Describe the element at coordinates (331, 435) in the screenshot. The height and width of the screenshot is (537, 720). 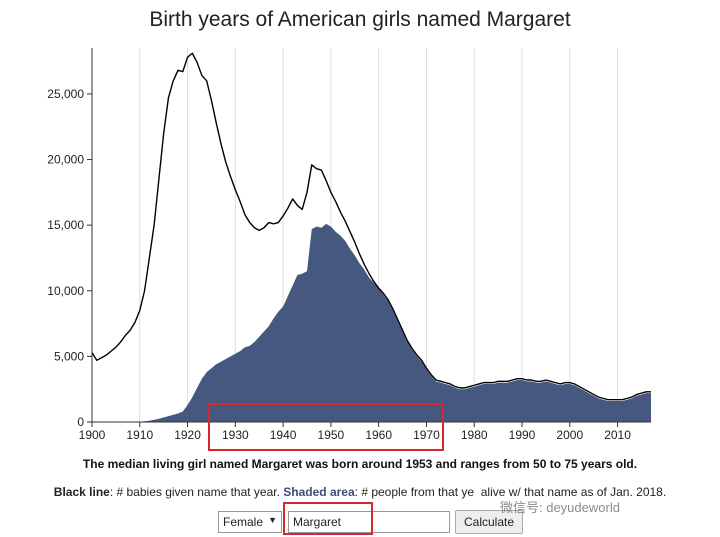
I see `x-tick-label: 1950` at that location.